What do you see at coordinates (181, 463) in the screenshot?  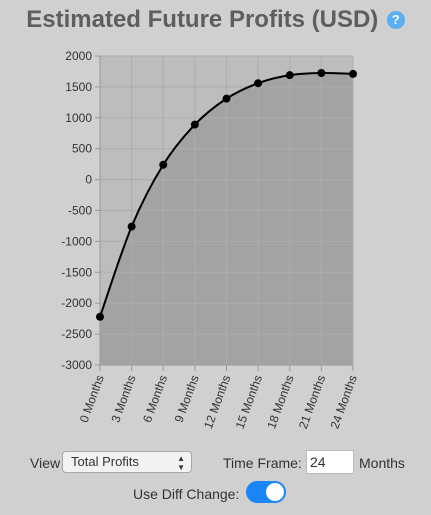 I see `select-arrows-icon: ▲ ▼` at bounding box center [181, 463].